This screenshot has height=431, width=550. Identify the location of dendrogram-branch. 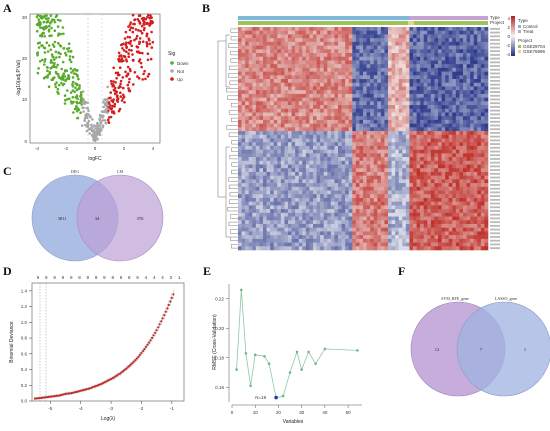
(233, 179).